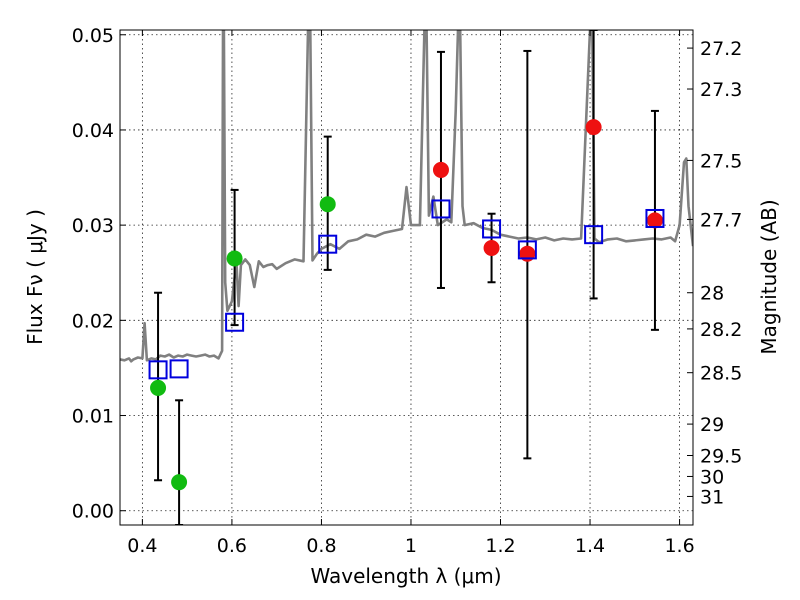 This screenshot has height=600, width=800. Describe the element at coordinates (721, 330) in the screenshot. I see `mag-tick-label: 28.2` at that location.